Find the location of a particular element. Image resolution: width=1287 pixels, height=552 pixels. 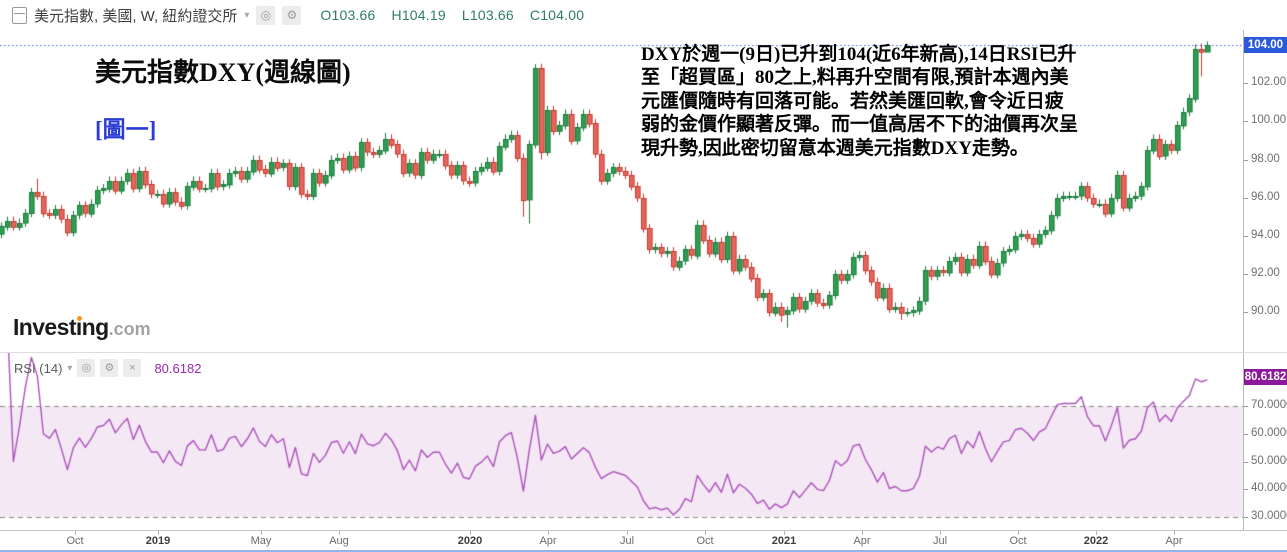

chart-title: 美元指數DXY(週線圖) is located at coordinates (223, 72).